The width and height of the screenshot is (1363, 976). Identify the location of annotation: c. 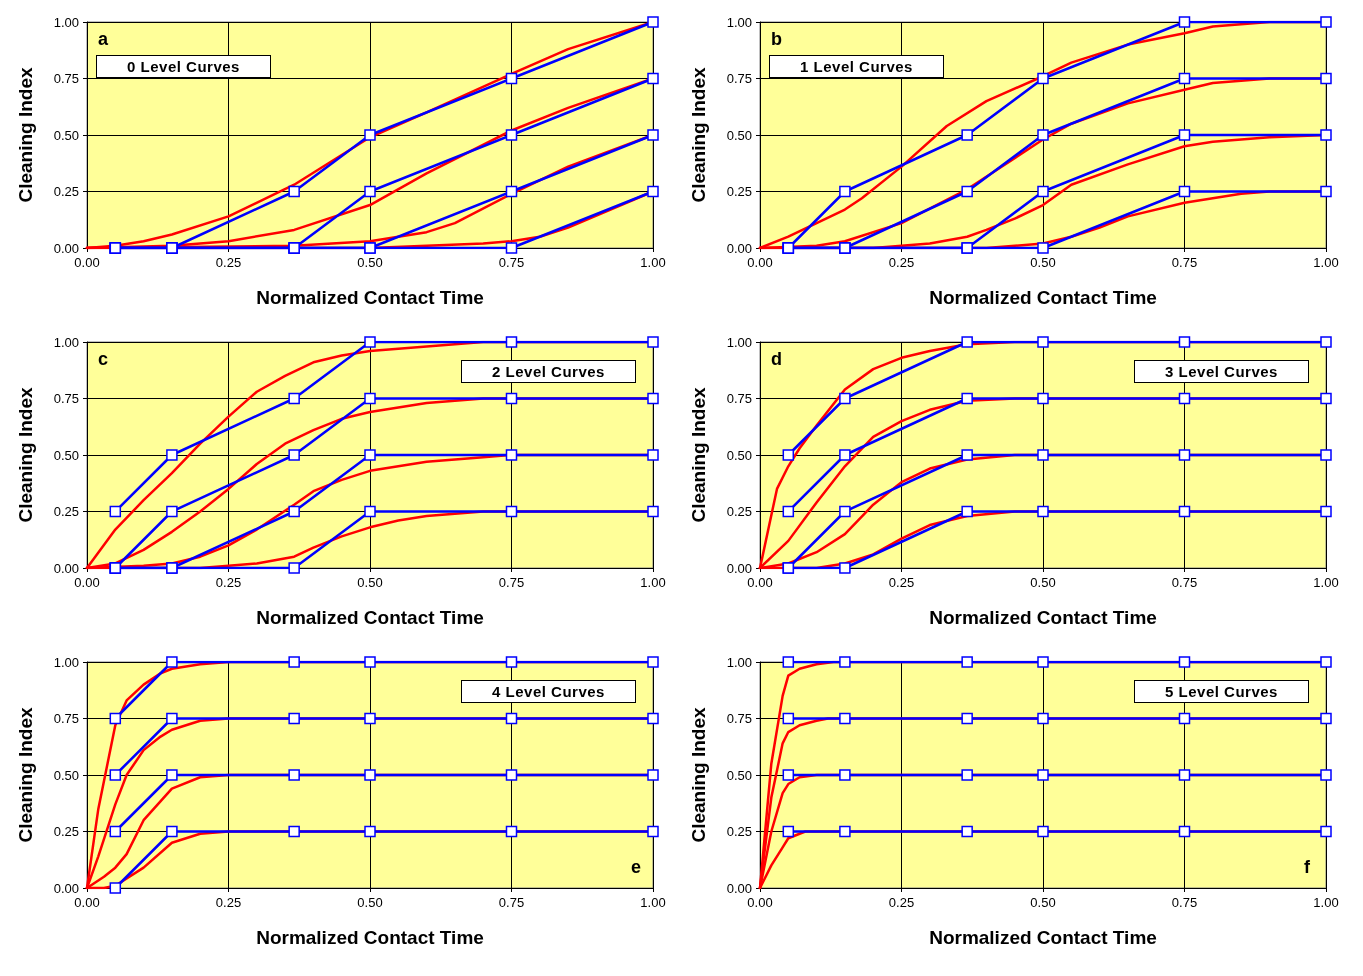
(103, 359).